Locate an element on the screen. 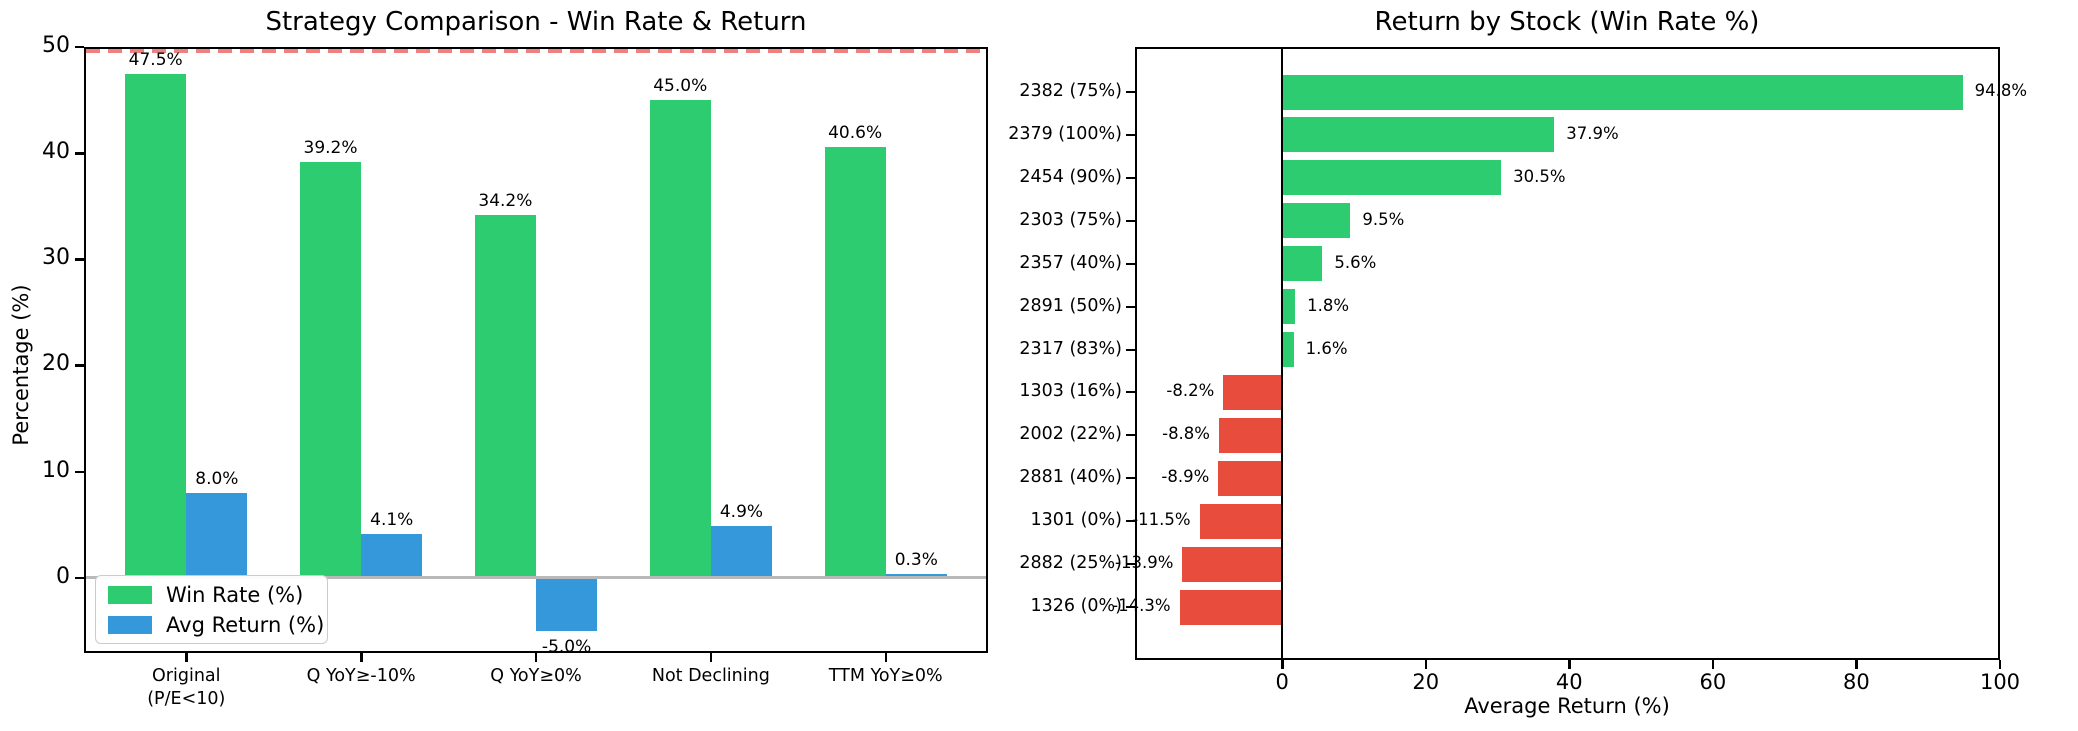 Image resolution: width=2078 pixels, height=731 pixels. y-tick-label: 20 is located at coordinates (56, 364).